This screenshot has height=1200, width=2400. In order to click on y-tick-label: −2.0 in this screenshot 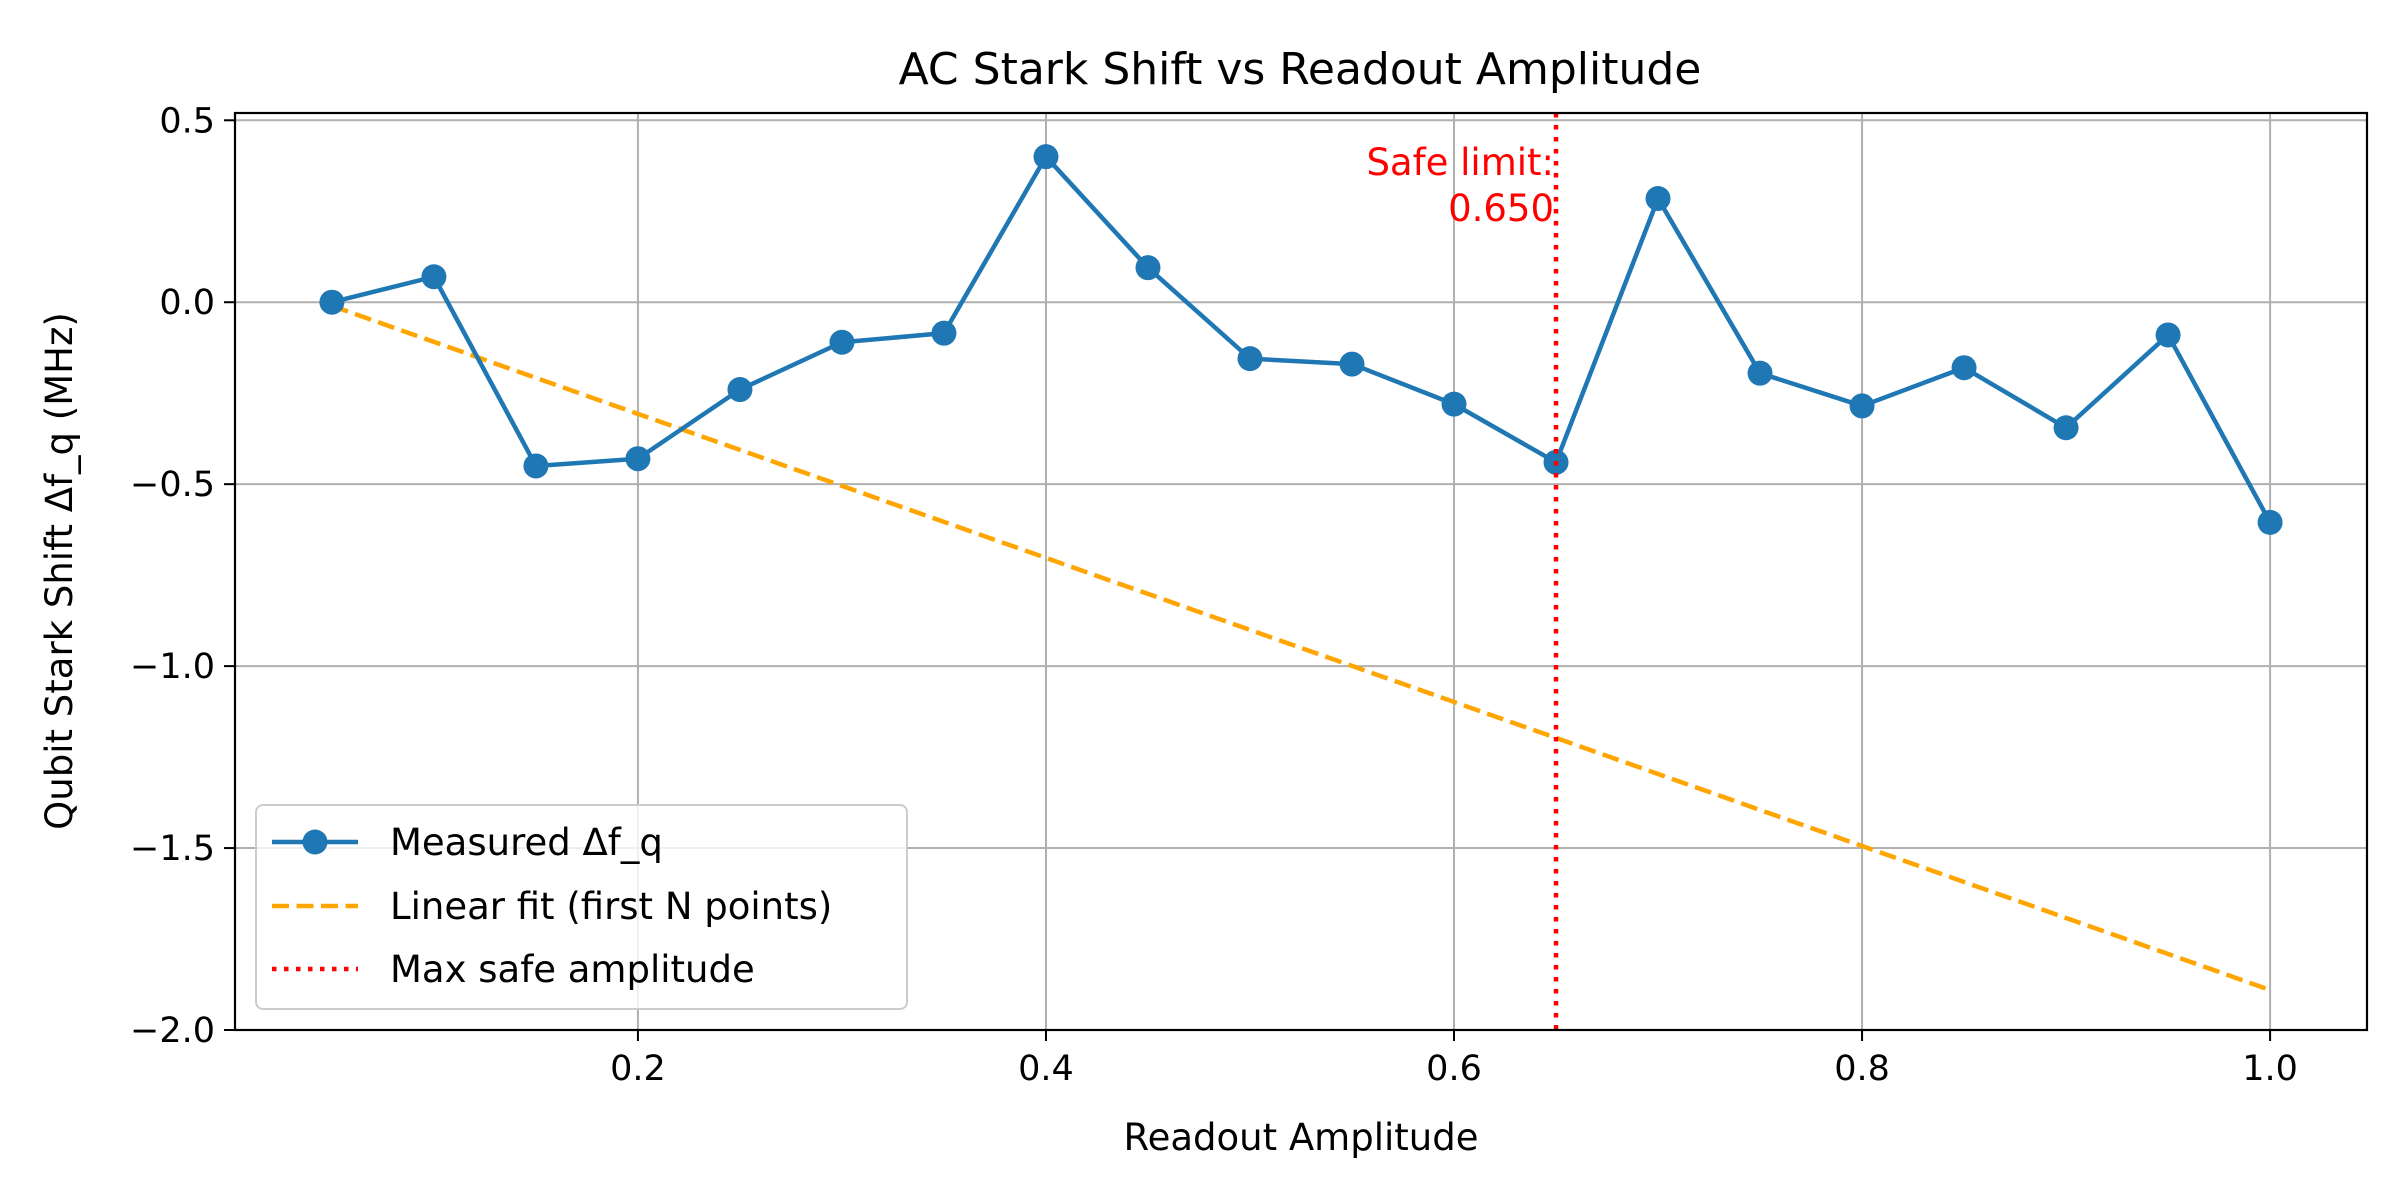, I will do `click(172, 1031)`.